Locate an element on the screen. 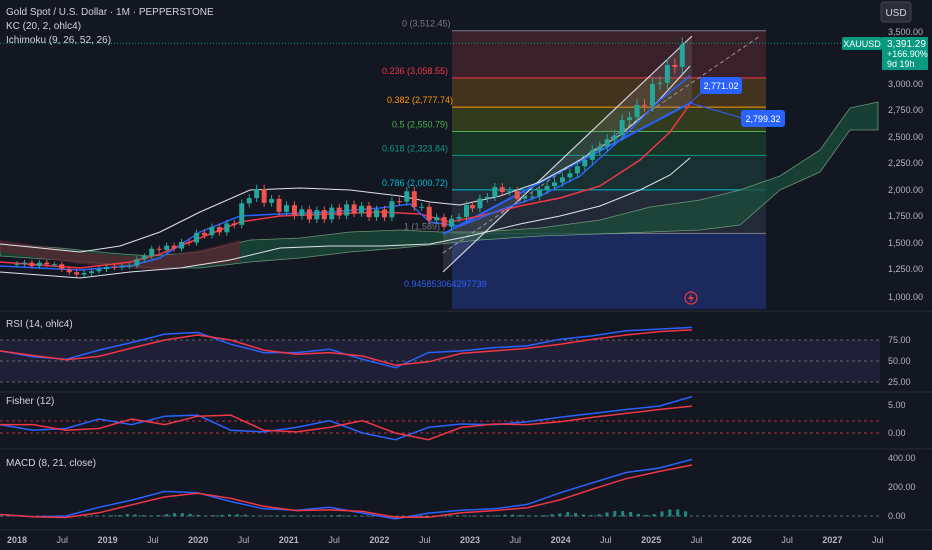 The height and width of the screenshot is (550, 932). rsi-pane-title: RSI (14, ohlc4) is located at coordinates (39, 324).